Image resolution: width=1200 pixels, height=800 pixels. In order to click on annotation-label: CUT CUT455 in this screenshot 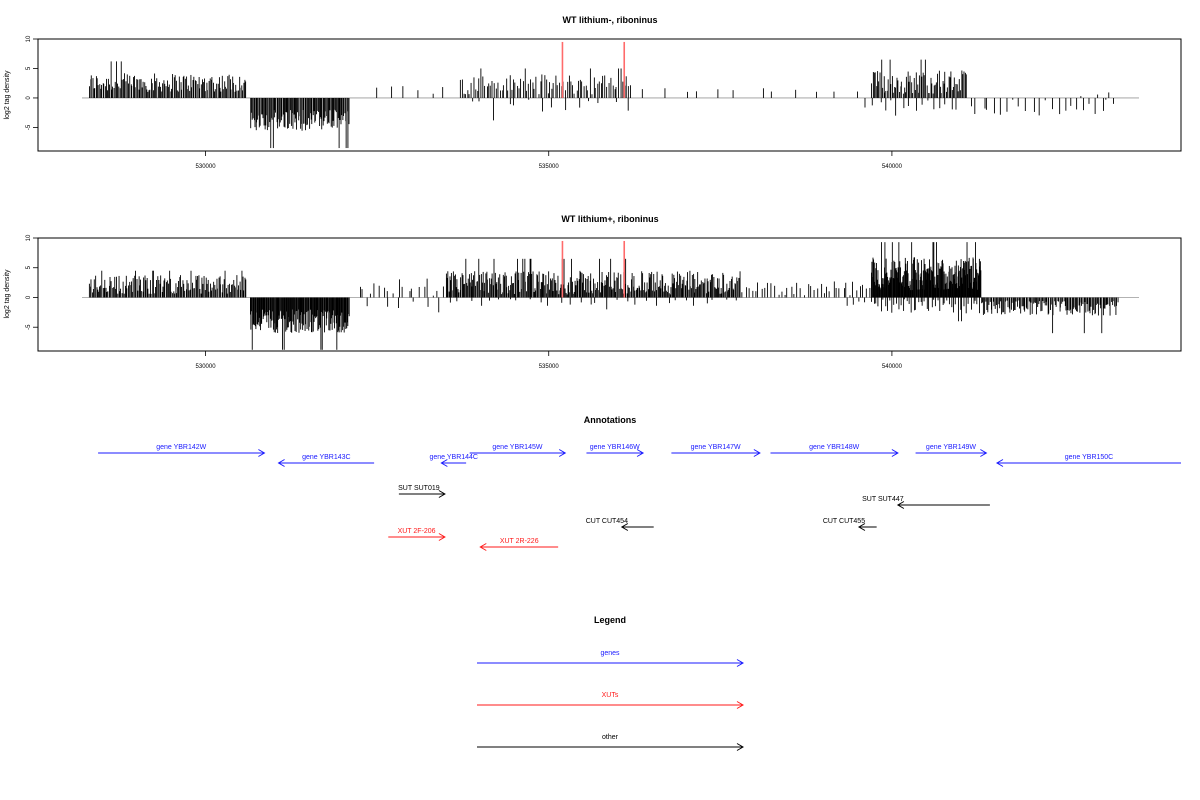, I will do `click(844, 521)`.